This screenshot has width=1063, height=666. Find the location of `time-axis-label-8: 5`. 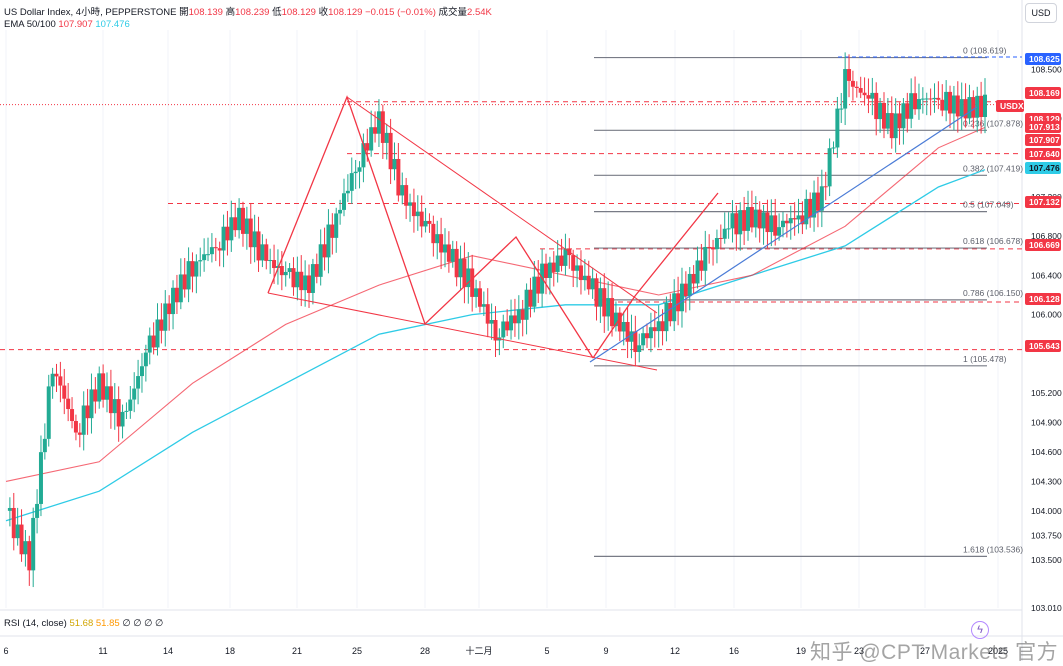

time-axis-label-8: 5 is located at coordinates (546, 651).